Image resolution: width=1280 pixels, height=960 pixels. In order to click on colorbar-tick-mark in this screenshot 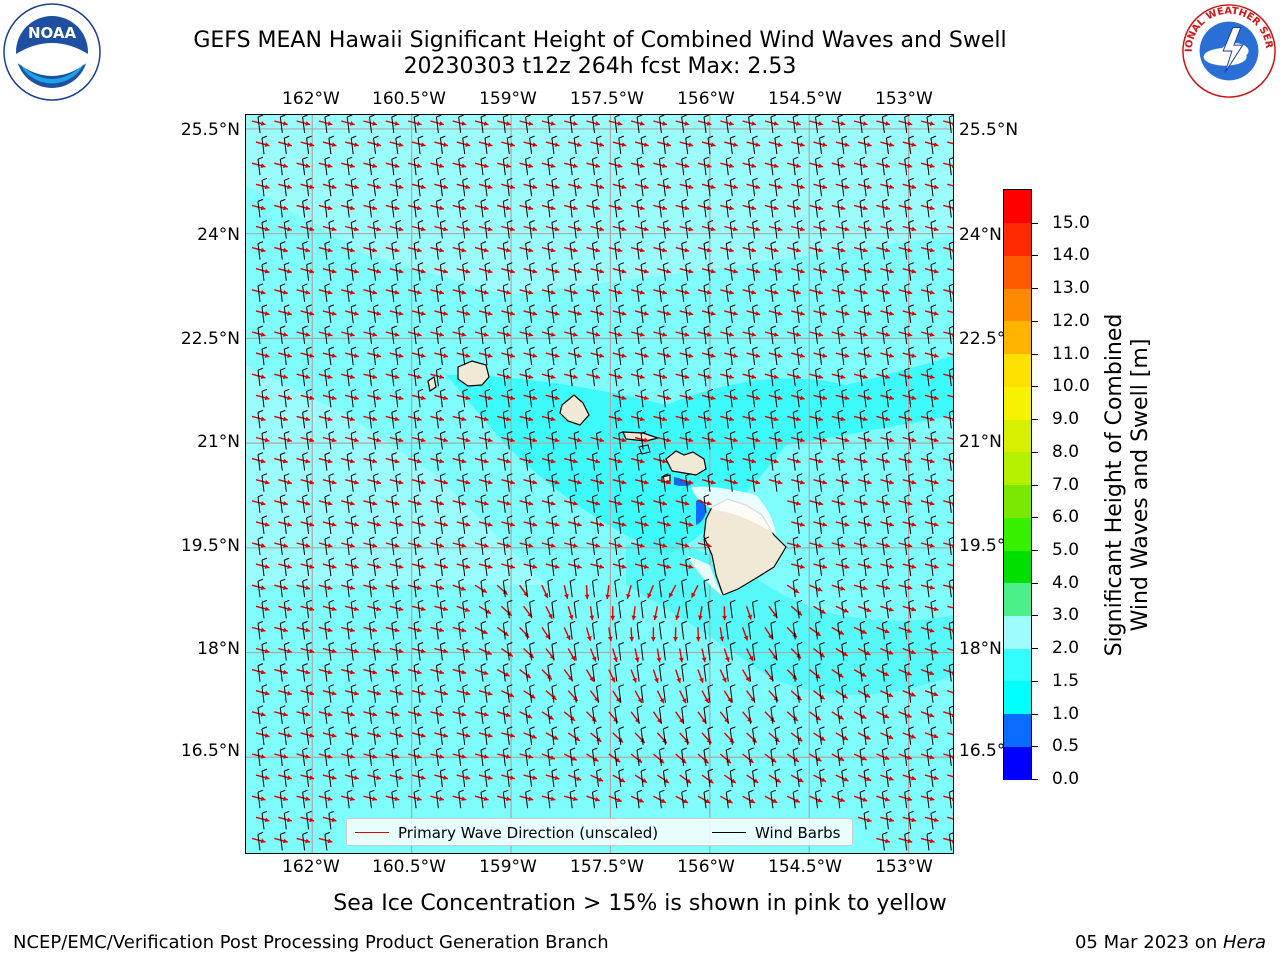, I will do `click(1035, 714)`.